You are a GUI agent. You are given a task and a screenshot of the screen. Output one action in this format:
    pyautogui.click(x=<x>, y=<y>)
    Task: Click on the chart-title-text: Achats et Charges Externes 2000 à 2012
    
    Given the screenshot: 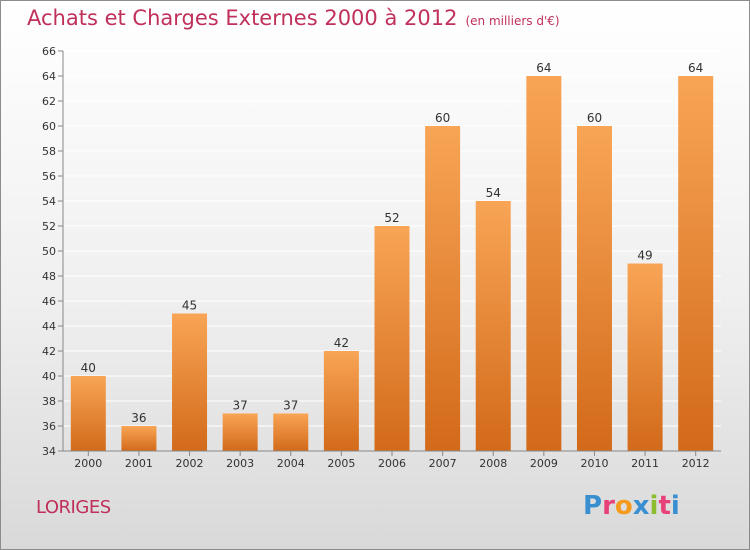 What is the action you would take?
    pyautogui.click(x=242, y=18)
    